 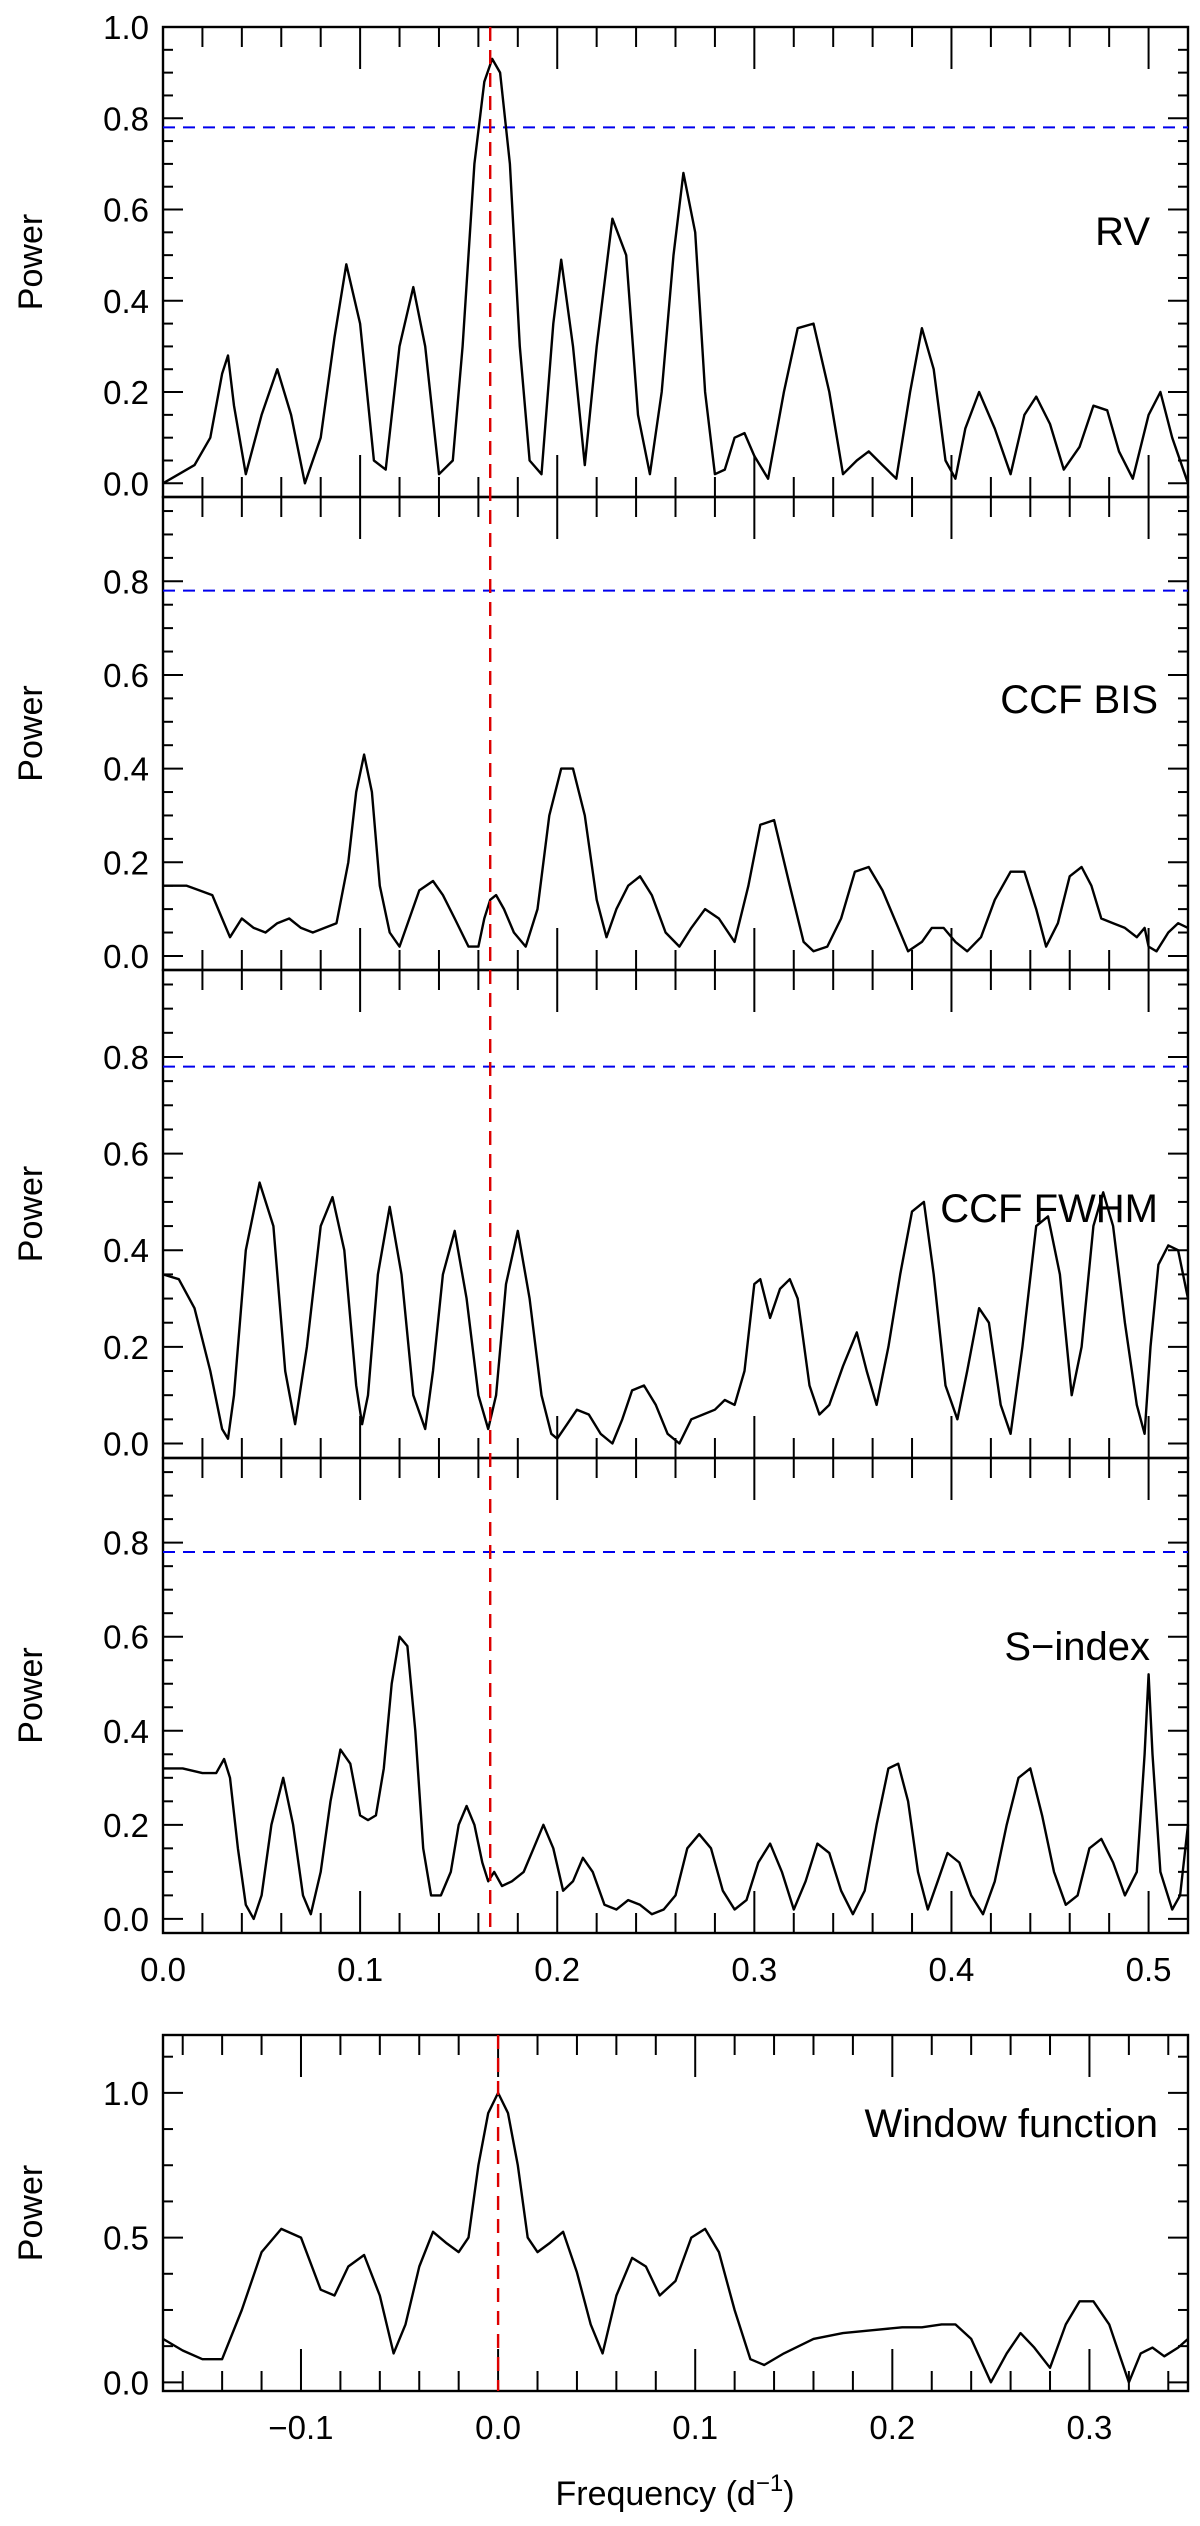 I want to click on panel-label: S−index, so click(x=1077, y=1647).